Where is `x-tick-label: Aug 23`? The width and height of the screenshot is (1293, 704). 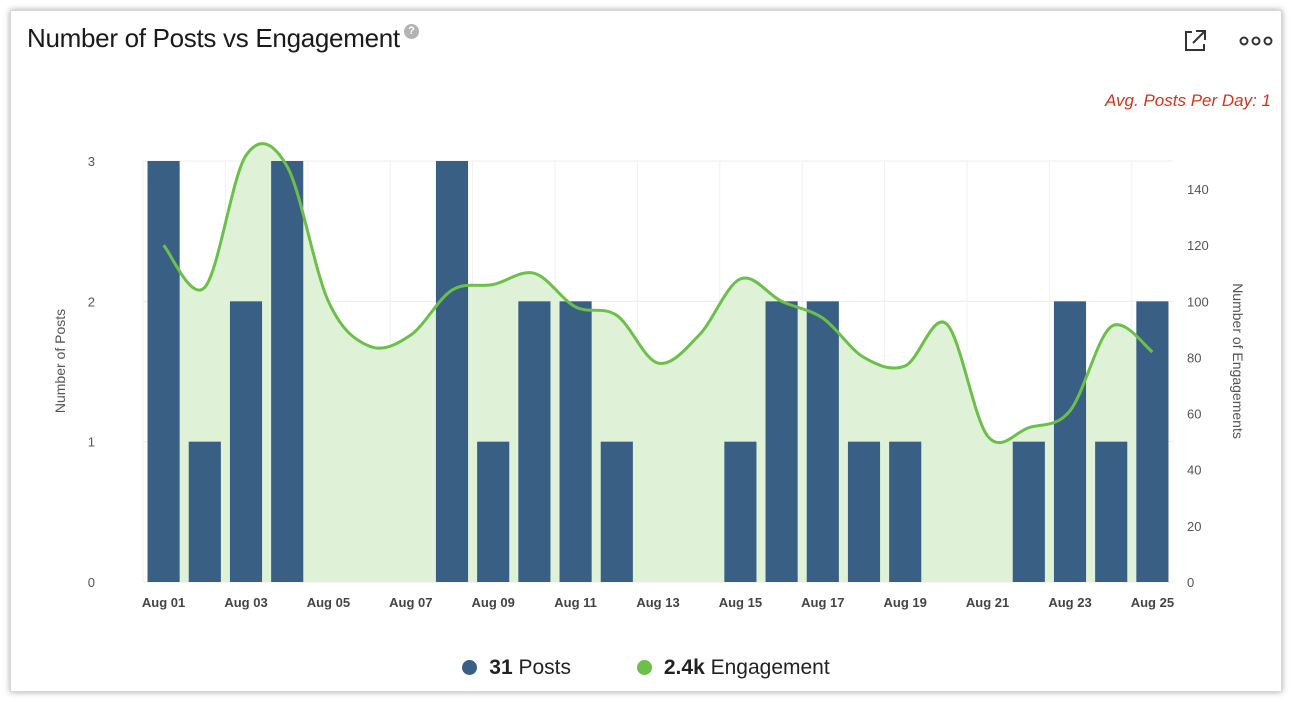 x-tick-label: Aug 23 is located at coordinates (1069, 602).